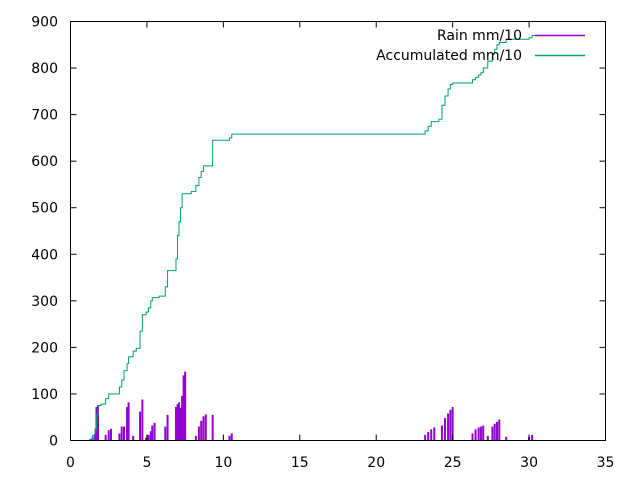 The width and height of the screenshot is (640, 480). I want to click on y-tick-label: 700, so click(44, 116).